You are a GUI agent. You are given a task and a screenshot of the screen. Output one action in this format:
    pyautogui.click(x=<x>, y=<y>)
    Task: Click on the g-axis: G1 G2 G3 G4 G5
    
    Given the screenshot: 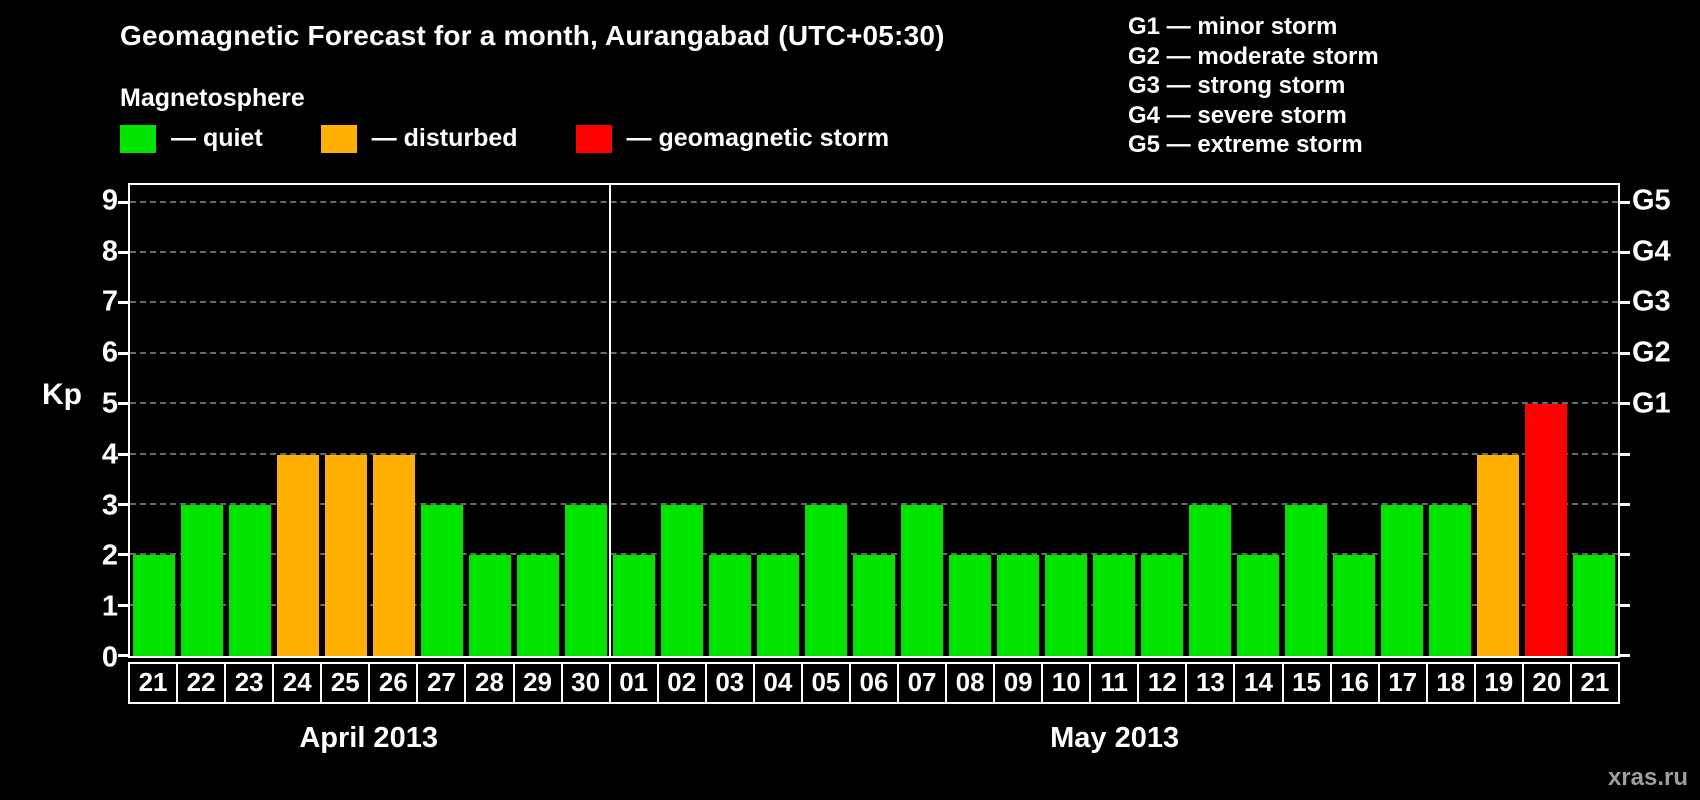 What is the action you would take?
    pyautogui.click(x=1665, y=420)
    